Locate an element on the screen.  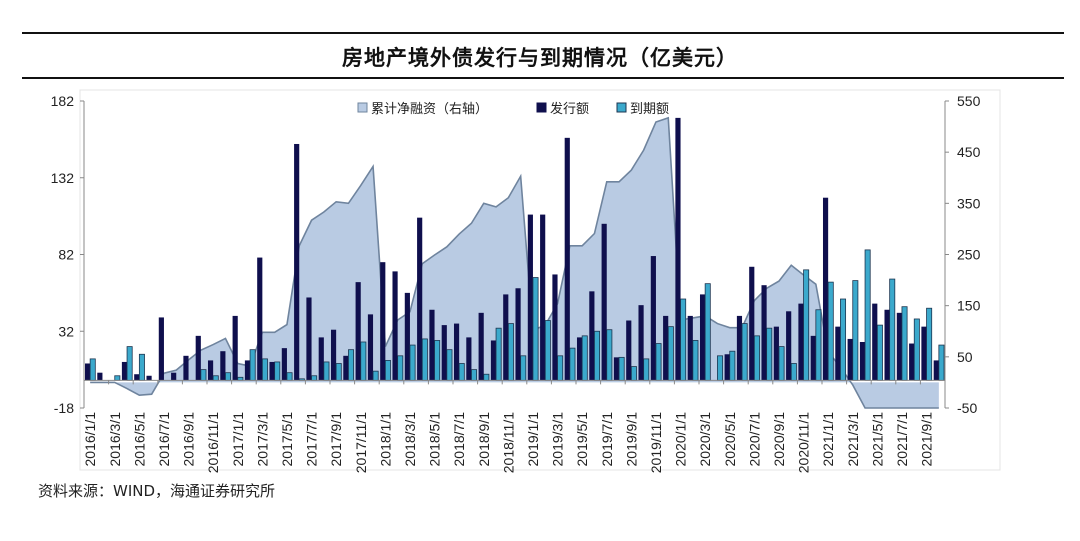
legend-label: 累计净融资（右轴） is located at coordinates (429, 109).